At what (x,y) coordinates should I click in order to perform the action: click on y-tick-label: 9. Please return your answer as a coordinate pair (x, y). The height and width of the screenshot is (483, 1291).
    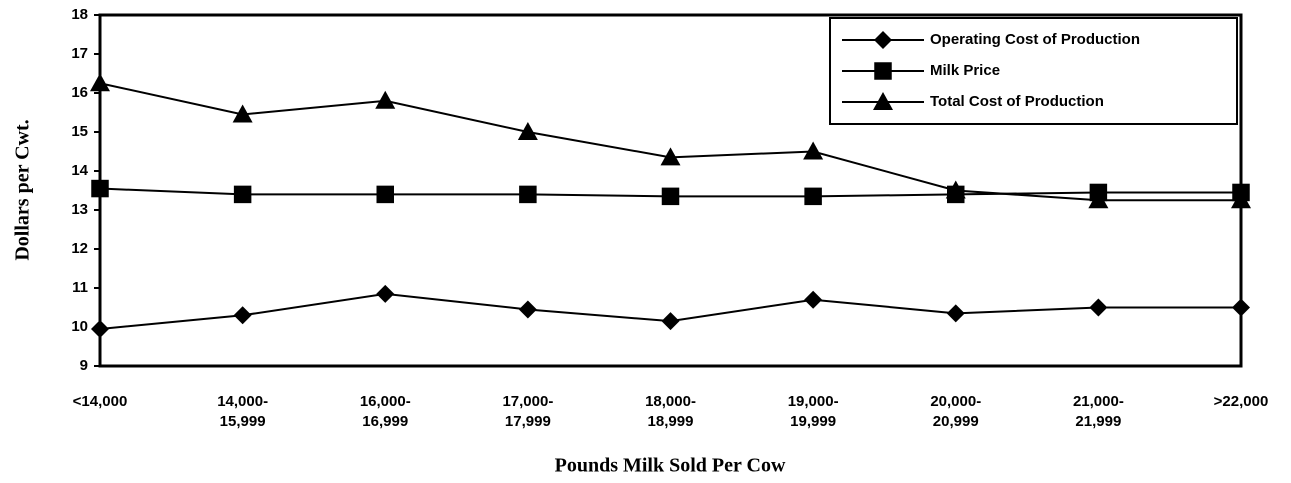
    Looking at the image, I should click on (84, 365).